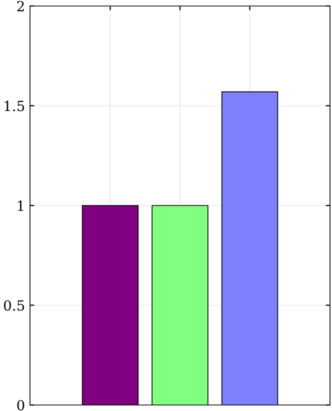 This screenshot has width=332, height=411. What do you see at coordinates (21, 205) in the screenshot?
I see `y-tick-label: 1` at bounding box center [21, 205].